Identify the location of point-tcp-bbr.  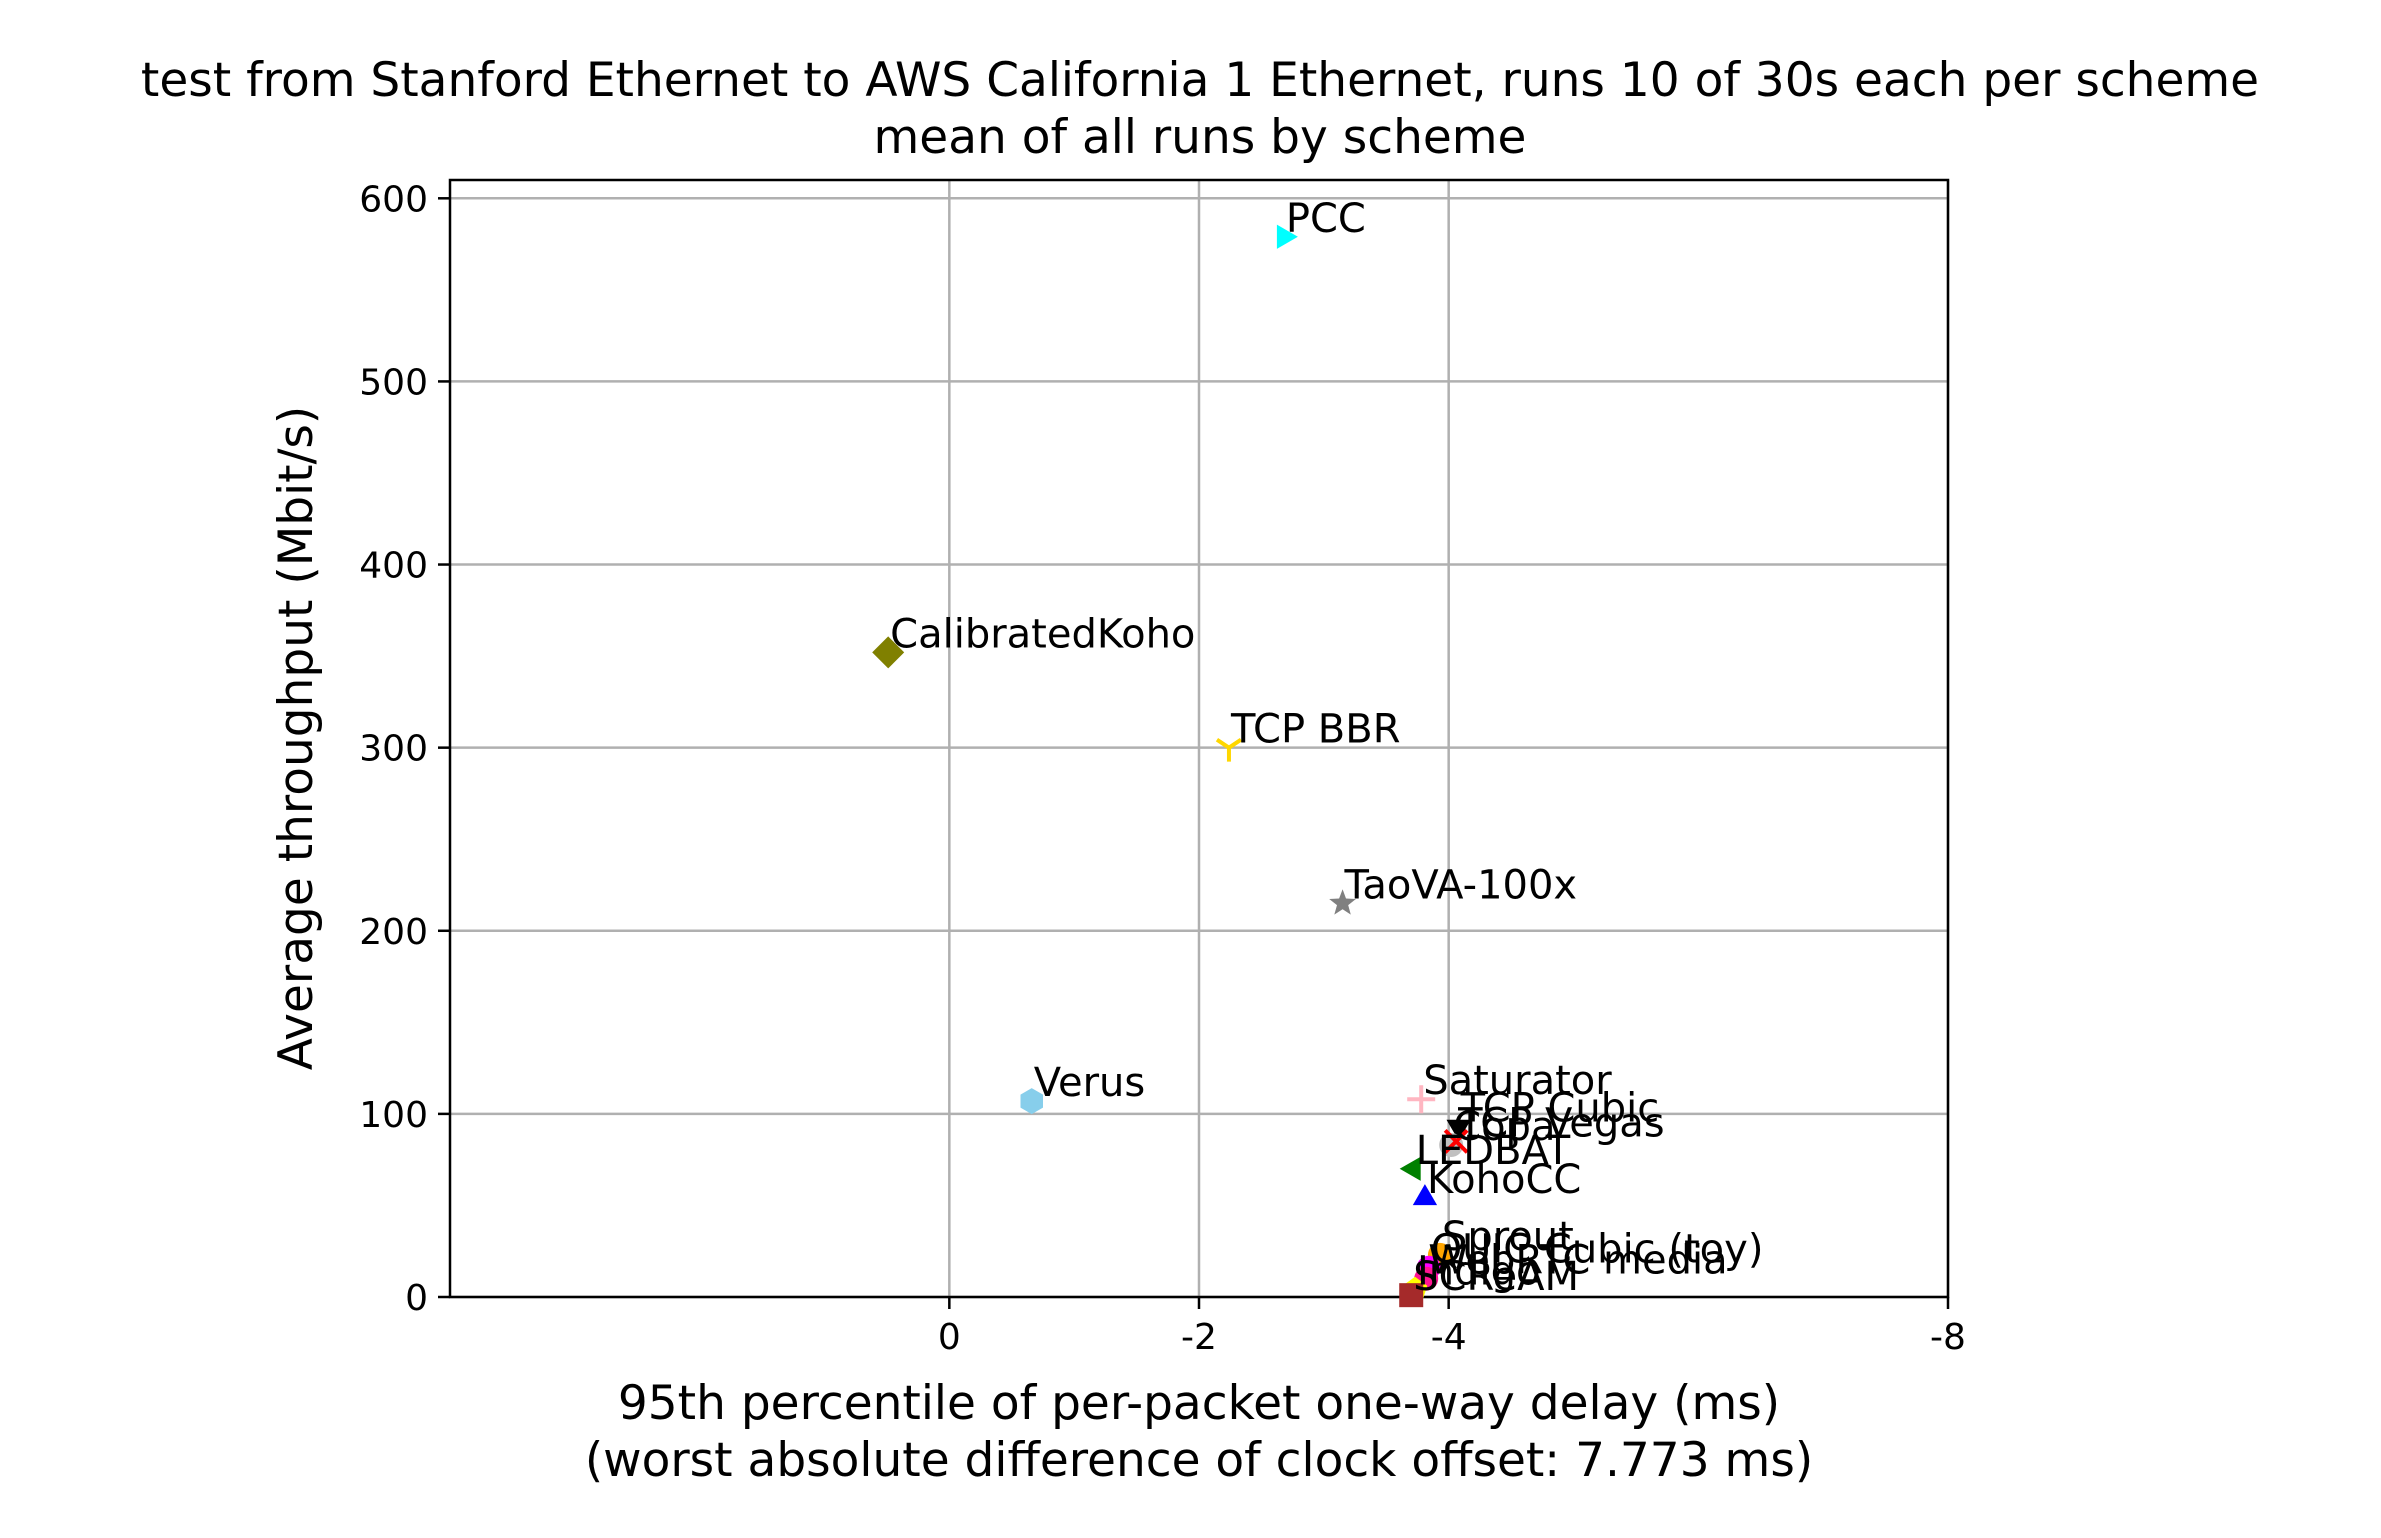
(1229, 749).